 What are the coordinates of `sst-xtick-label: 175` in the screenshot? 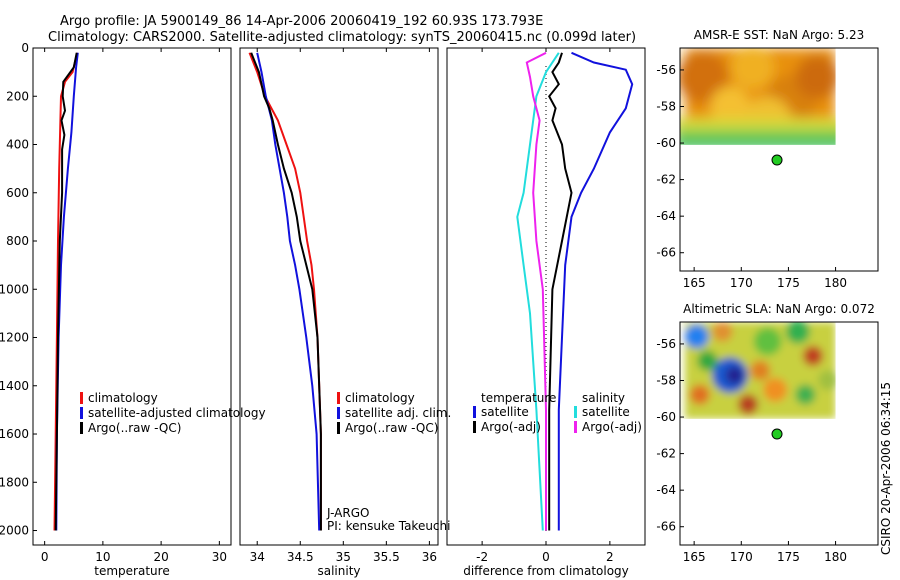 It's located at (788, 283).